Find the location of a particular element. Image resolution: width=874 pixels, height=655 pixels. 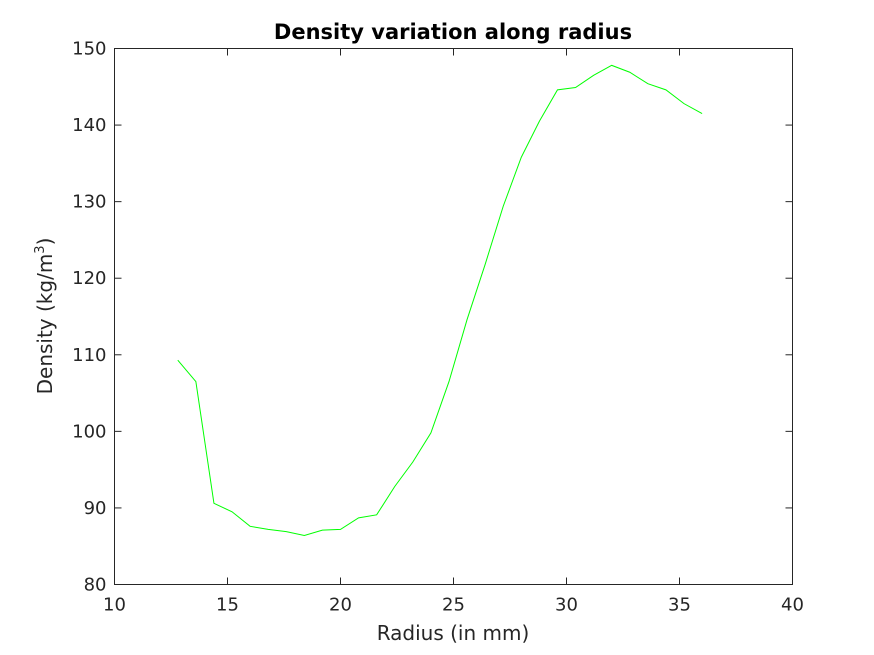

y-tick-label: 120 is located at coordinates (89, 278).